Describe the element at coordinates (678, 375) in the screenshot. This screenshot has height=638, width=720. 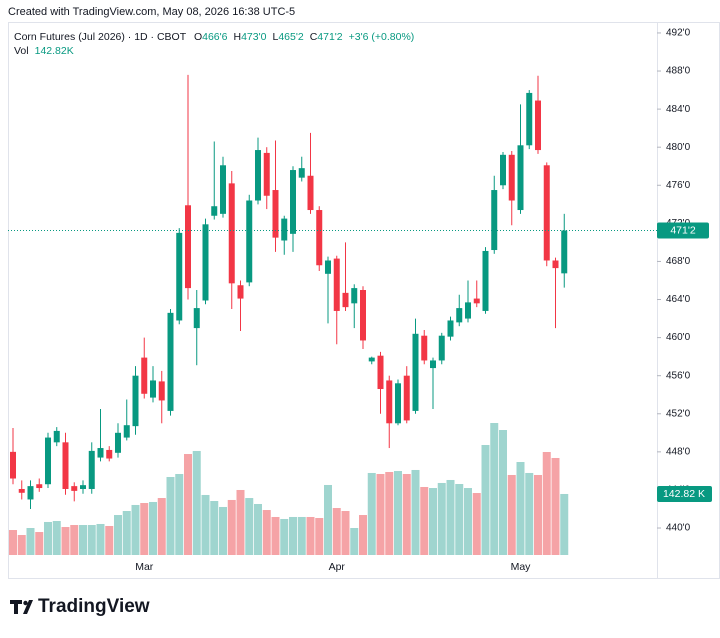
I see `y-tick-label: 456'0` at that location.